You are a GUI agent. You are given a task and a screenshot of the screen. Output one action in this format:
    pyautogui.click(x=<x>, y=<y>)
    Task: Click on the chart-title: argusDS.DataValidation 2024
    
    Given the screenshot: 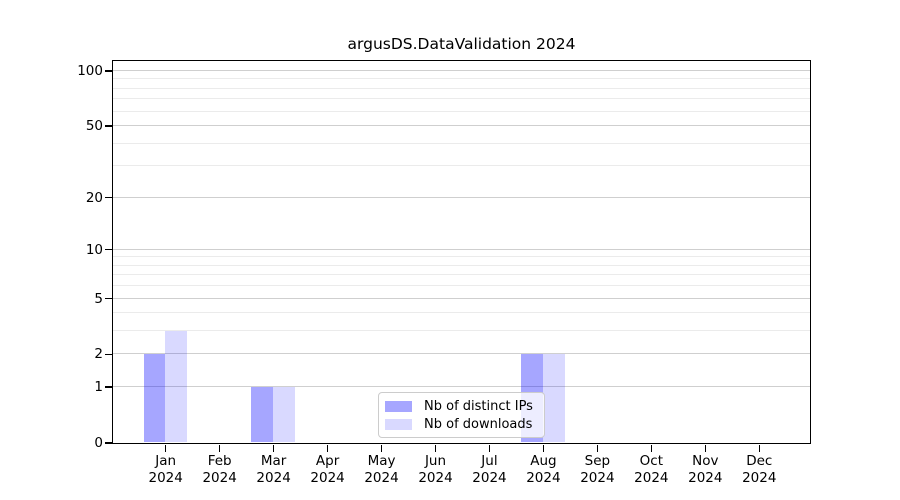 What is the action you would take?
    pyautogui.click(x=461, y=44)
    